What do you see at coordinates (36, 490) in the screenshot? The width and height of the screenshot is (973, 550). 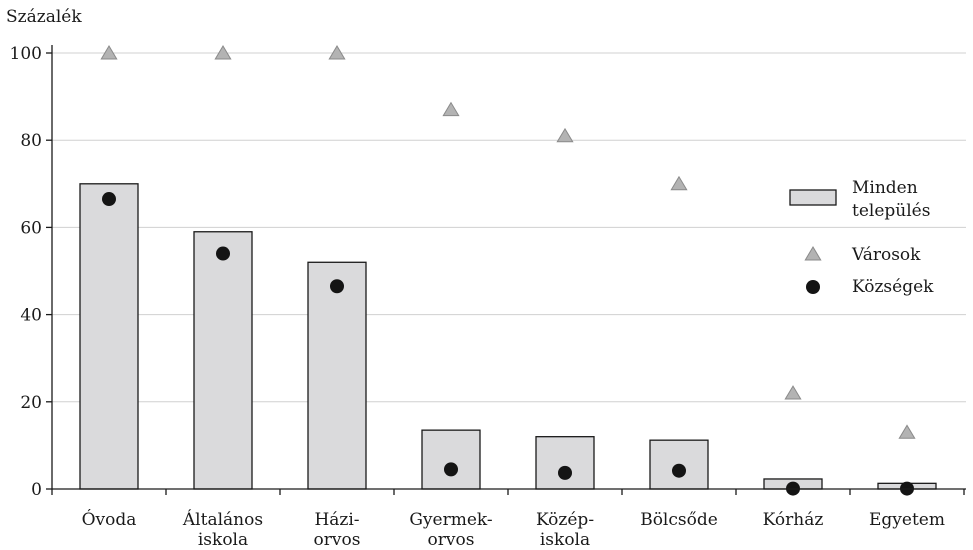 I see `y-tick-label: 0` at bounding box center [36, 490].